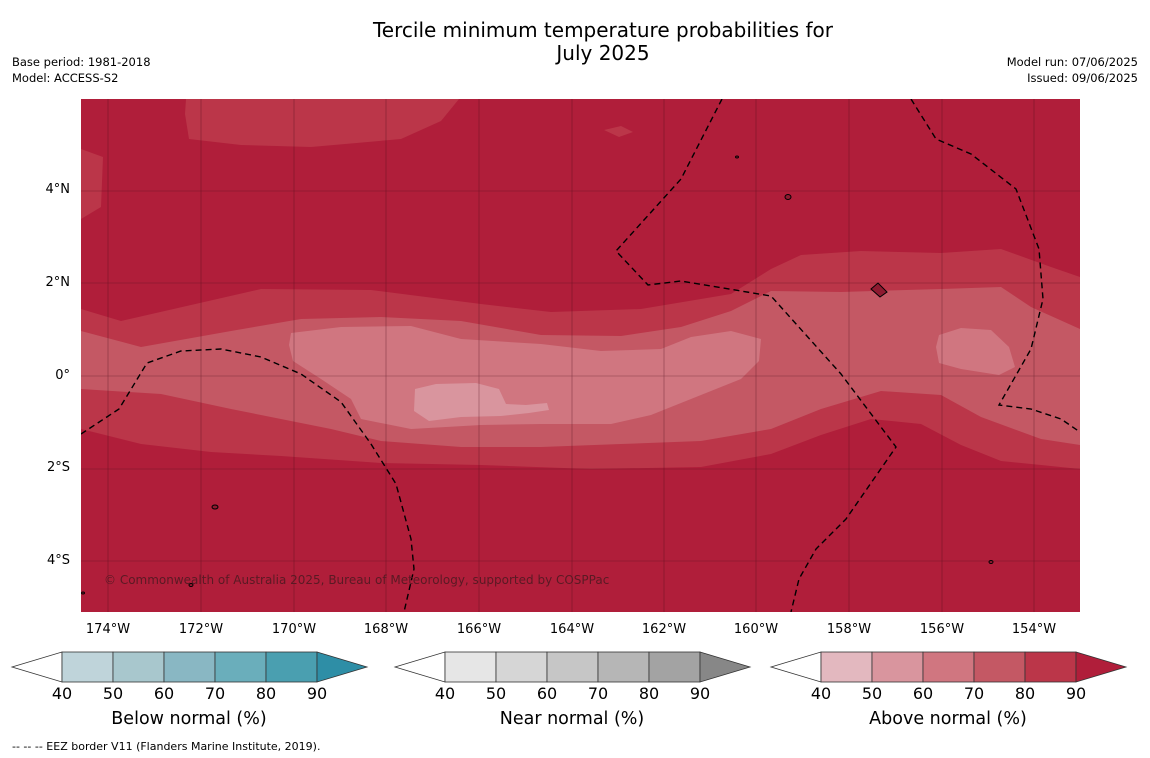  Describe the element at coordinates (164, 693) in the screenshot. I see `cb-below-tick-60: 60` at that location.